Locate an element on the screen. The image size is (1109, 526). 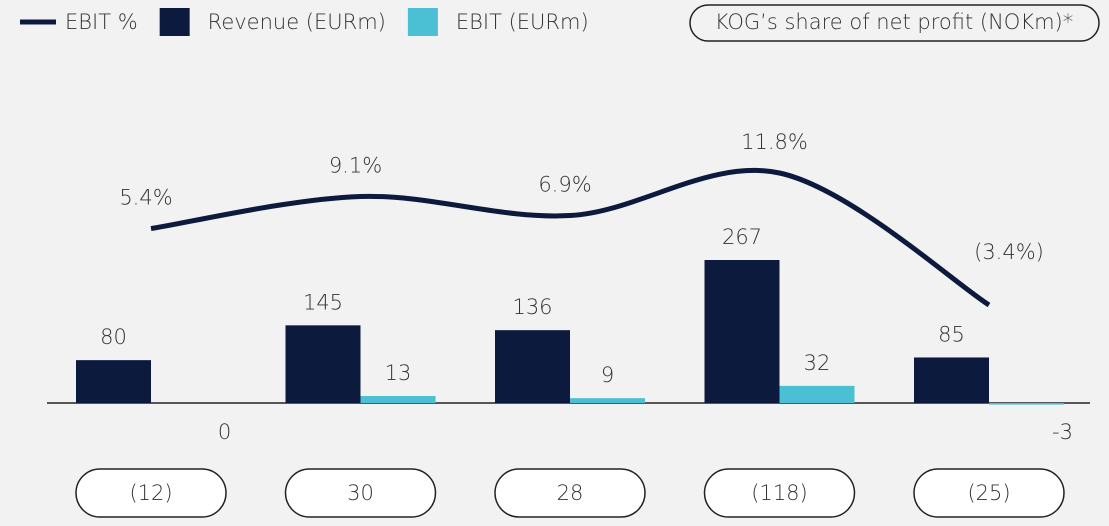
line-label: 11.8% is located at coordinates (774, 142).